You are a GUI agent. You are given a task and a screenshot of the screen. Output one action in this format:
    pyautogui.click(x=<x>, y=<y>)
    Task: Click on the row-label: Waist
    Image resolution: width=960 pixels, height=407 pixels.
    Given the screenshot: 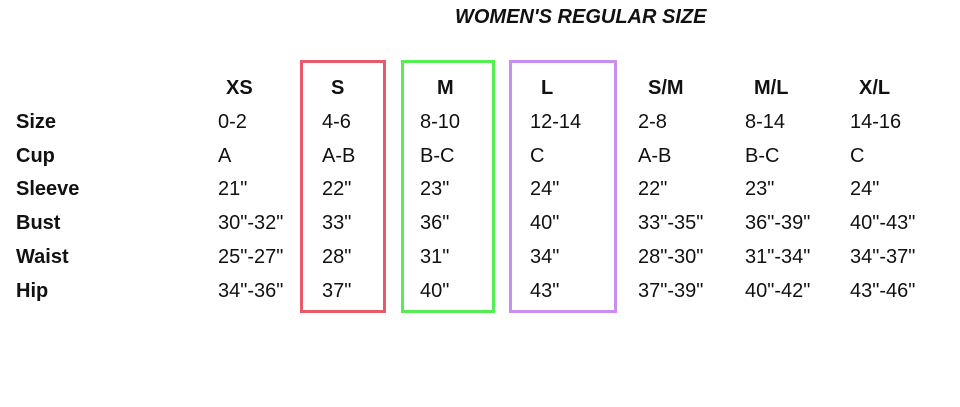 What is the action you would take?
    pyautogui.click(x=42, y=257)
    